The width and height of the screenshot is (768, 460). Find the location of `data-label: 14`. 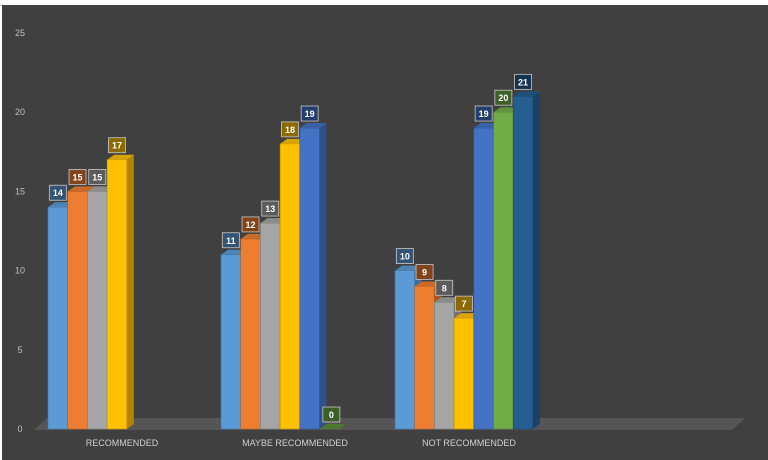

data-label: 14 is located at coordinates (58, 193).